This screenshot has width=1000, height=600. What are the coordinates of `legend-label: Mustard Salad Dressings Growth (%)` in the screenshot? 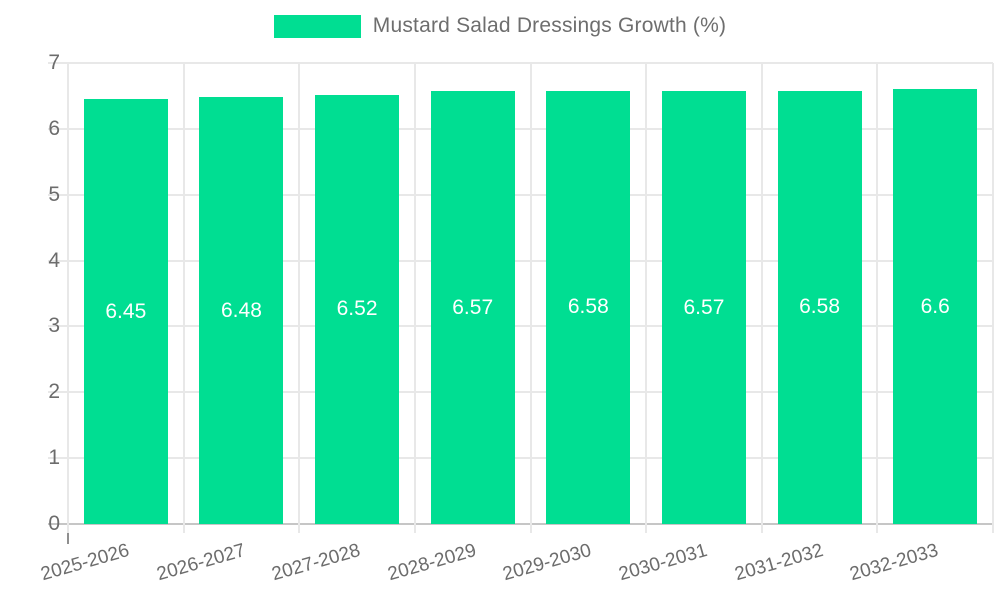 It's located at (549, 25).